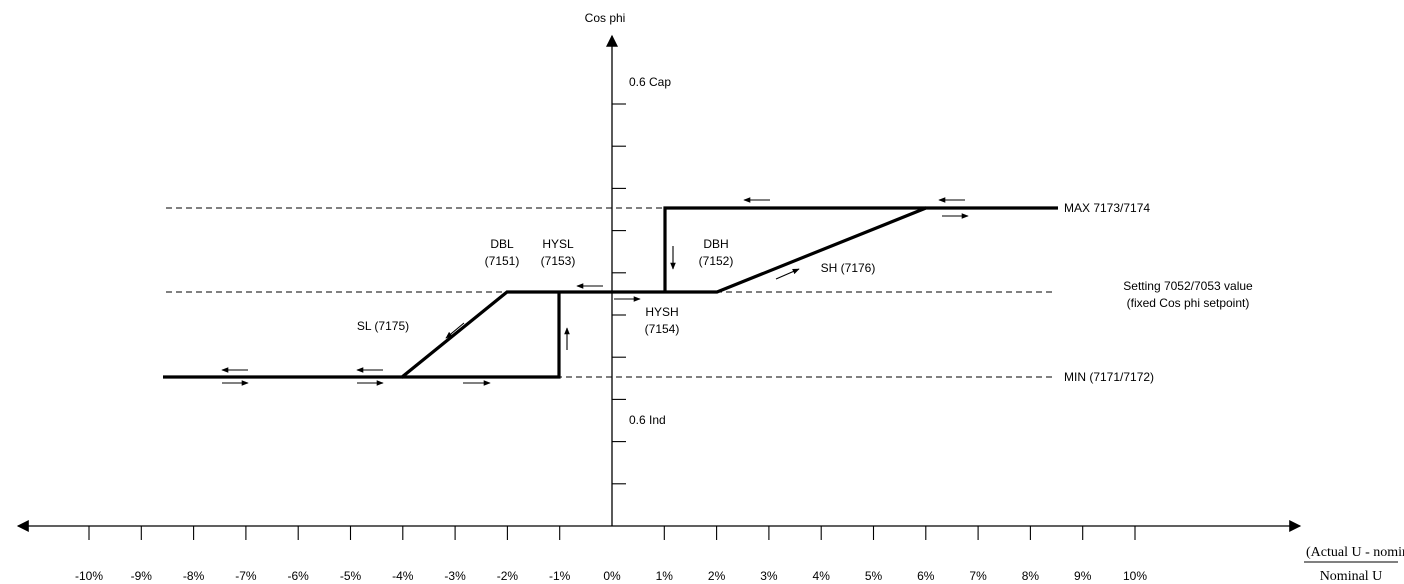  I want to click on x-tick-label: 5%, so click(874, 576).